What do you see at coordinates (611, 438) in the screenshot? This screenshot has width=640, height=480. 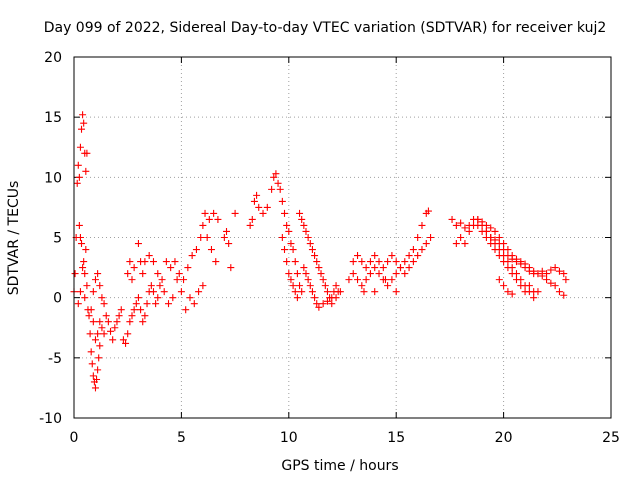 I see `x-tick-label: 25` at bounding box center [611, 438].